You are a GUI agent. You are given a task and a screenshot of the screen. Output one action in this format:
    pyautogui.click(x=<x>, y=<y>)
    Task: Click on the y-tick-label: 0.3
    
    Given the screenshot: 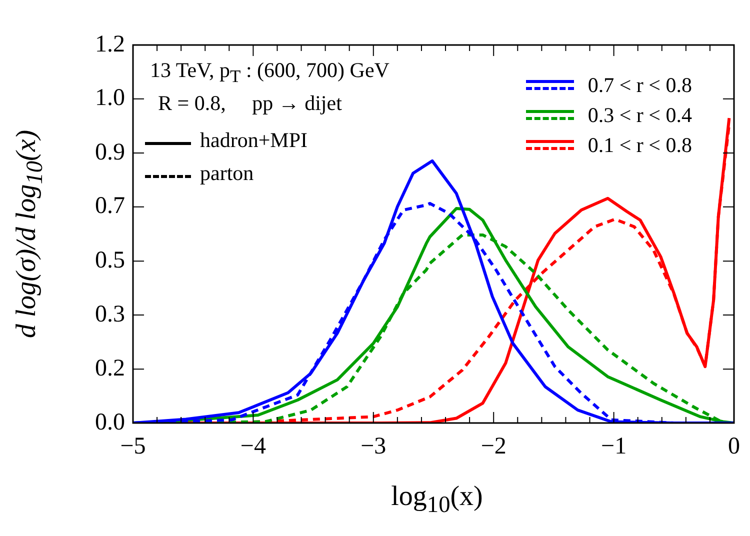 What is the action you would take?
    pyautogui.click(x=110, y=314)
    